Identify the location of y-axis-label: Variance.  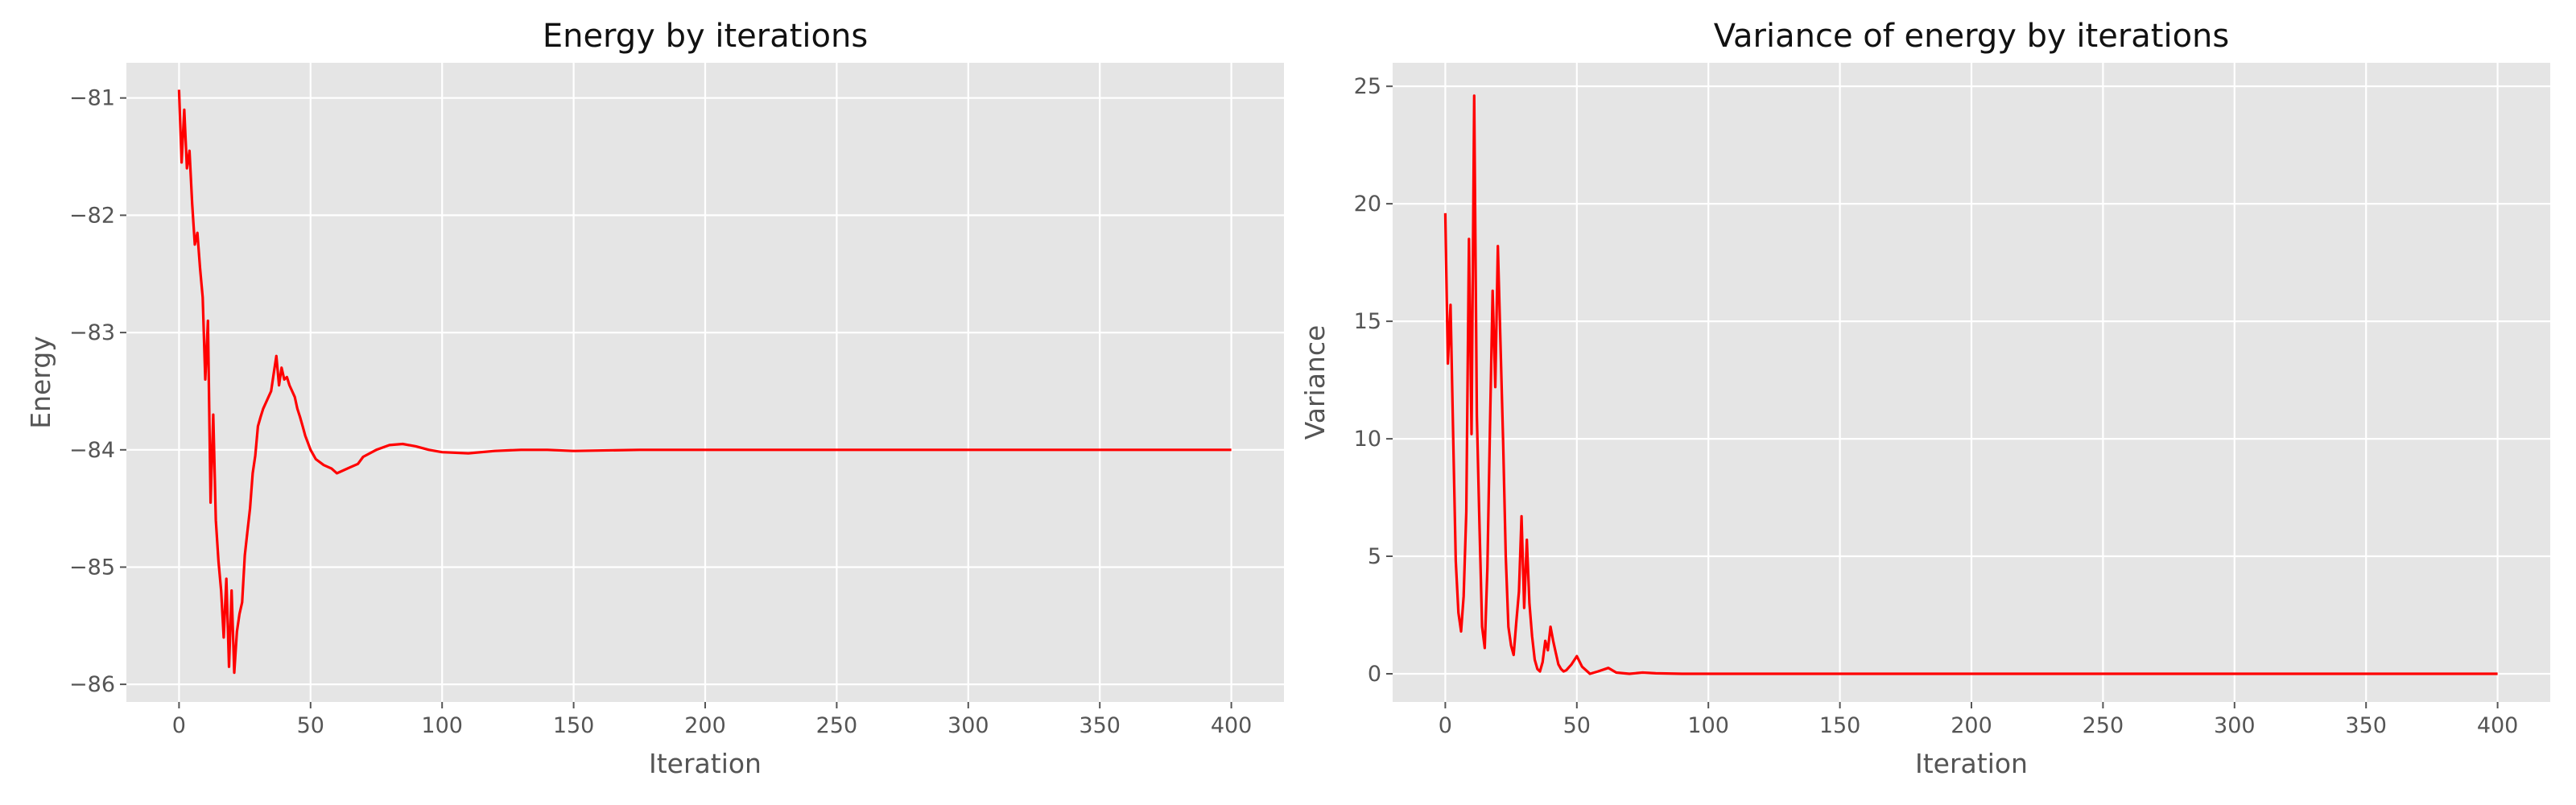
(1315, 382).